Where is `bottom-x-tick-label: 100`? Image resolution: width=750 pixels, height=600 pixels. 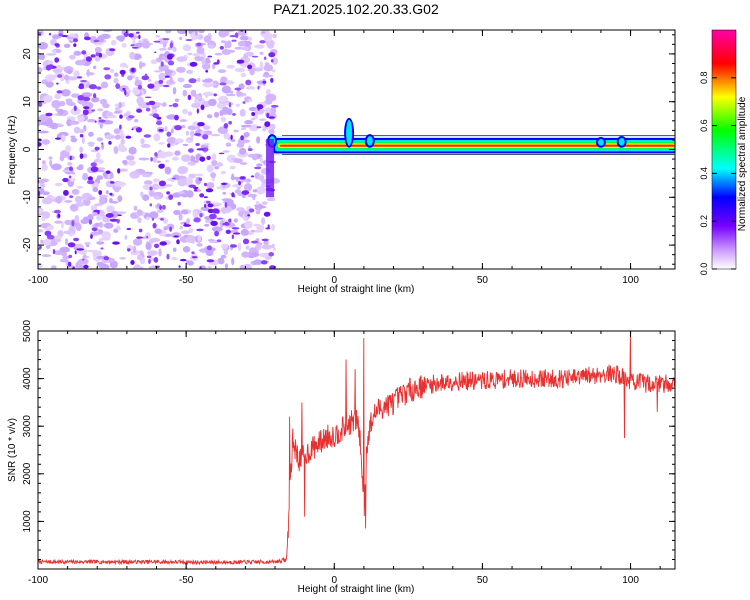 bottom-x-tick-label: 100 is located at coordinates (630, 580).